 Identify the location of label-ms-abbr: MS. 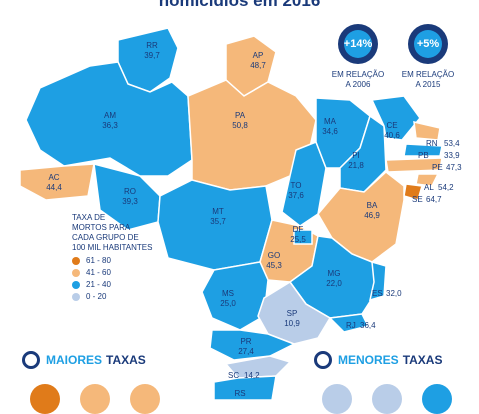
(228, 293).